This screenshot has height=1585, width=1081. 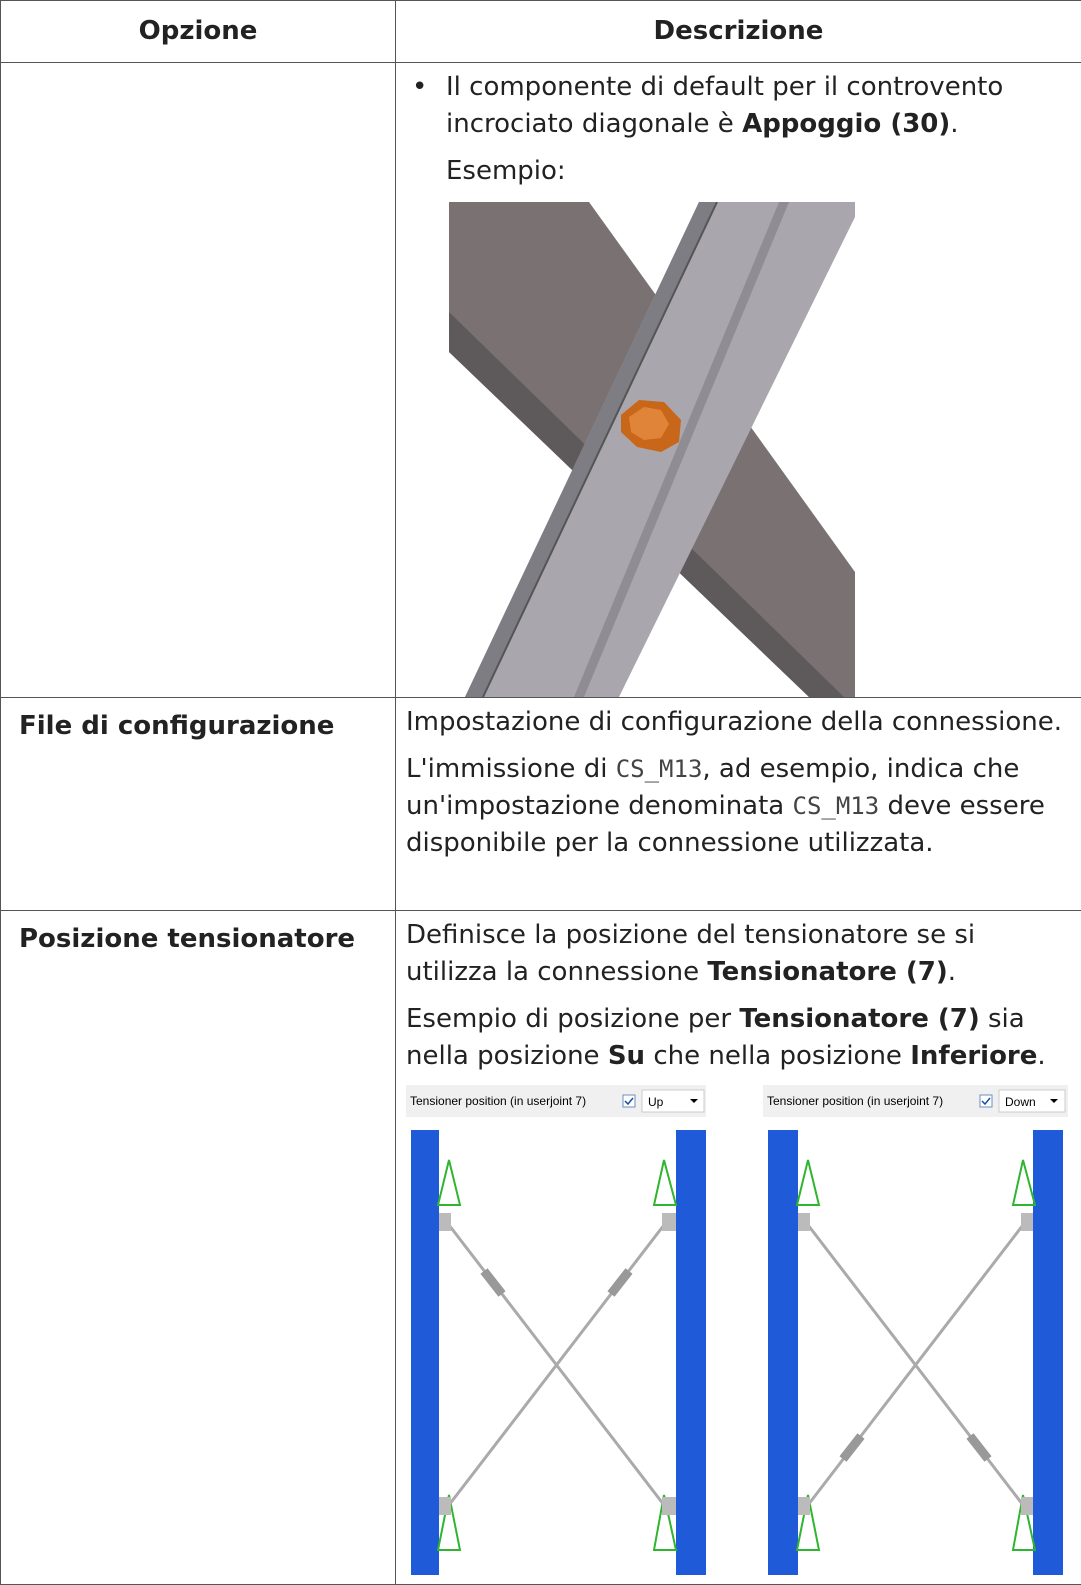 I want to click on option-cell: File di configurazione, so click(x=198, y=804).